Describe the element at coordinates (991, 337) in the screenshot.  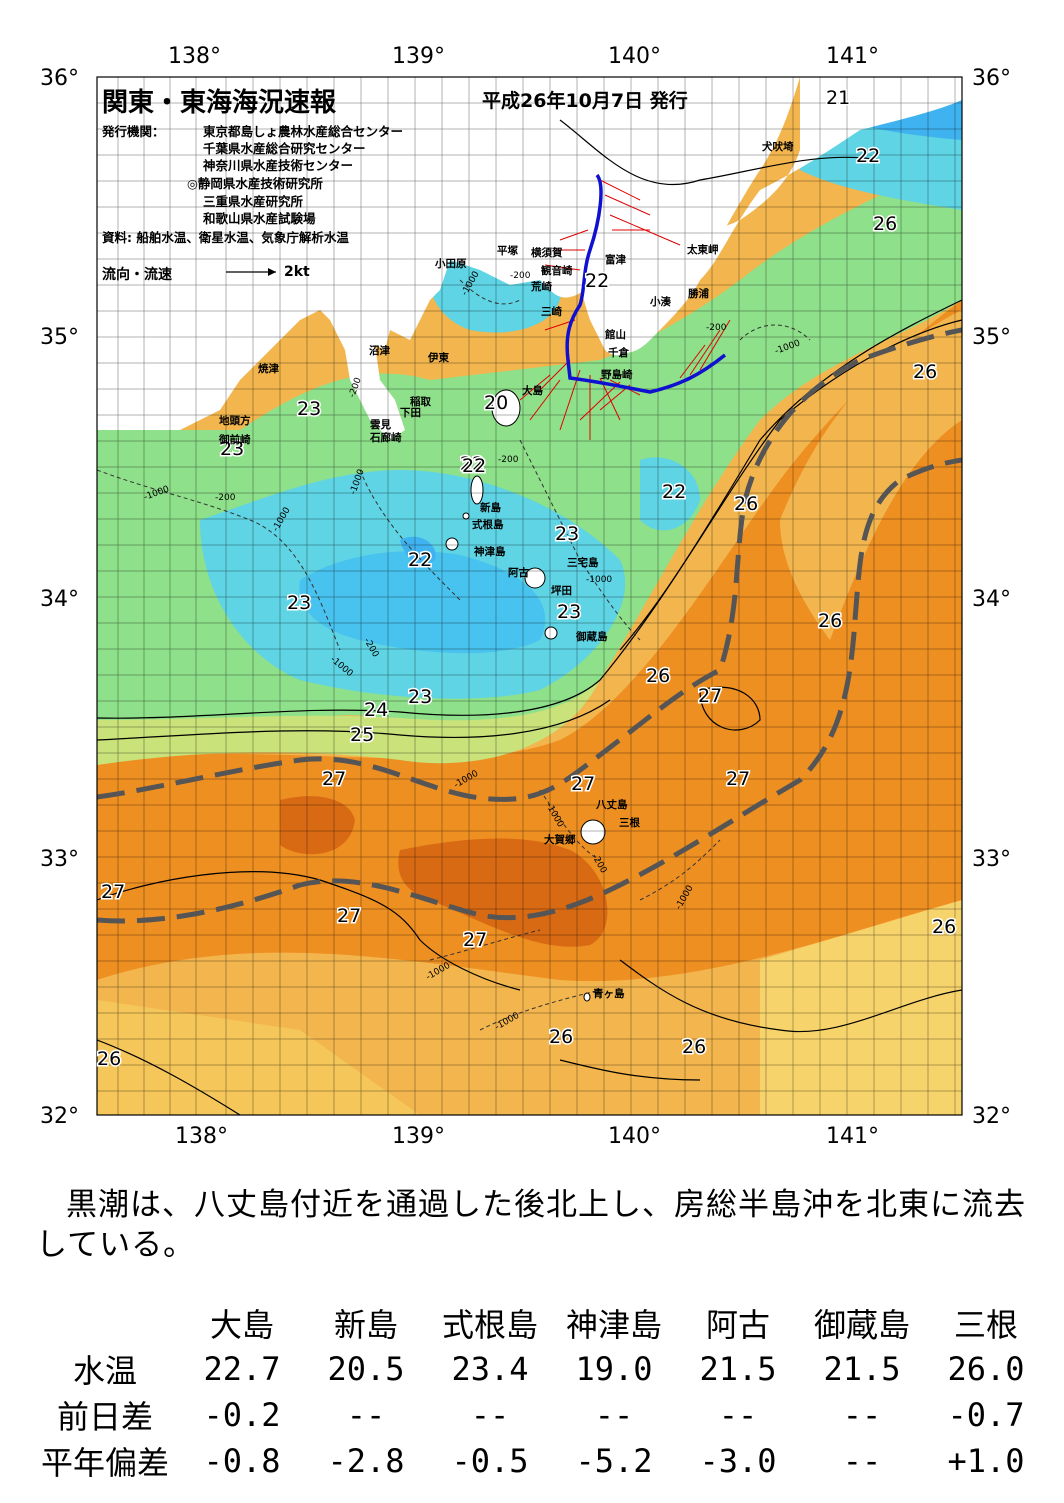
I see `lat-label-35-right: 35°` at that location.